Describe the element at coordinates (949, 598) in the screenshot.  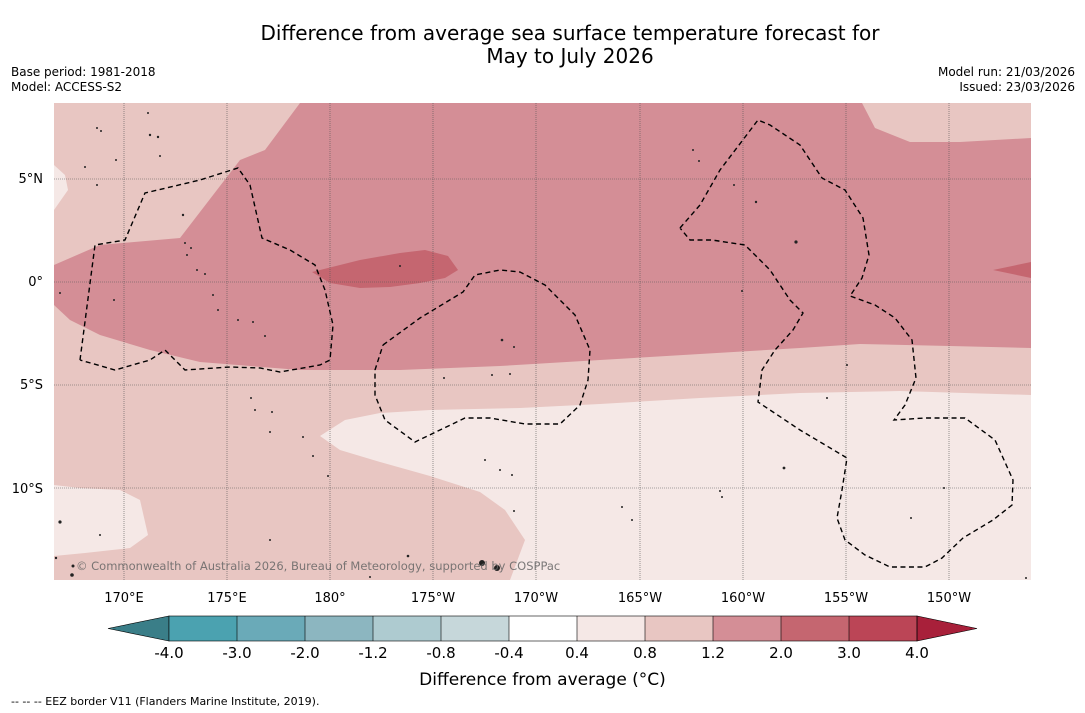
I see `lon-label-150w: 150°W` at that location.